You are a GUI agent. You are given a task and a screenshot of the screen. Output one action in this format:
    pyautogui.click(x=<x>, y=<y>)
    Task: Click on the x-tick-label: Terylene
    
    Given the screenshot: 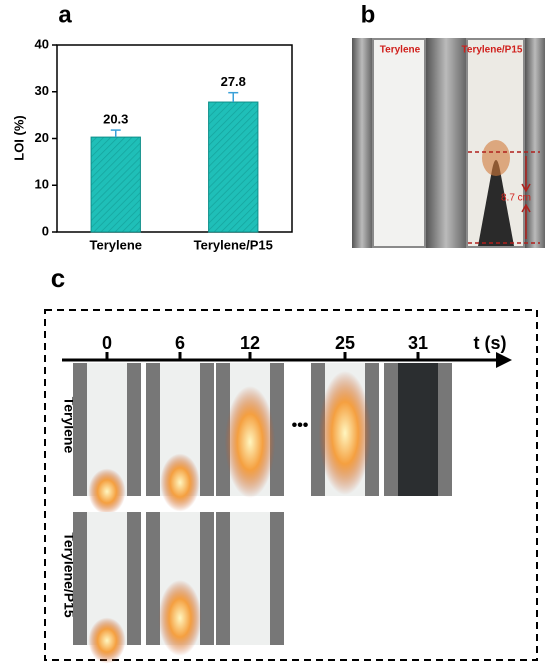 What is the action you would take?
    pyautogui.click(x=115, y=244)
    